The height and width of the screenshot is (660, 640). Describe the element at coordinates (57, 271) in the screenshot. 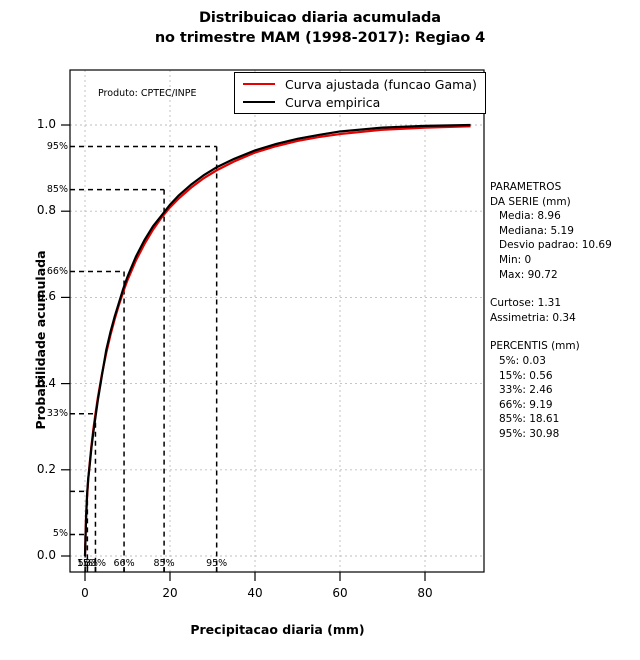

I see `y-percentile-label-66: 66%` at that location.